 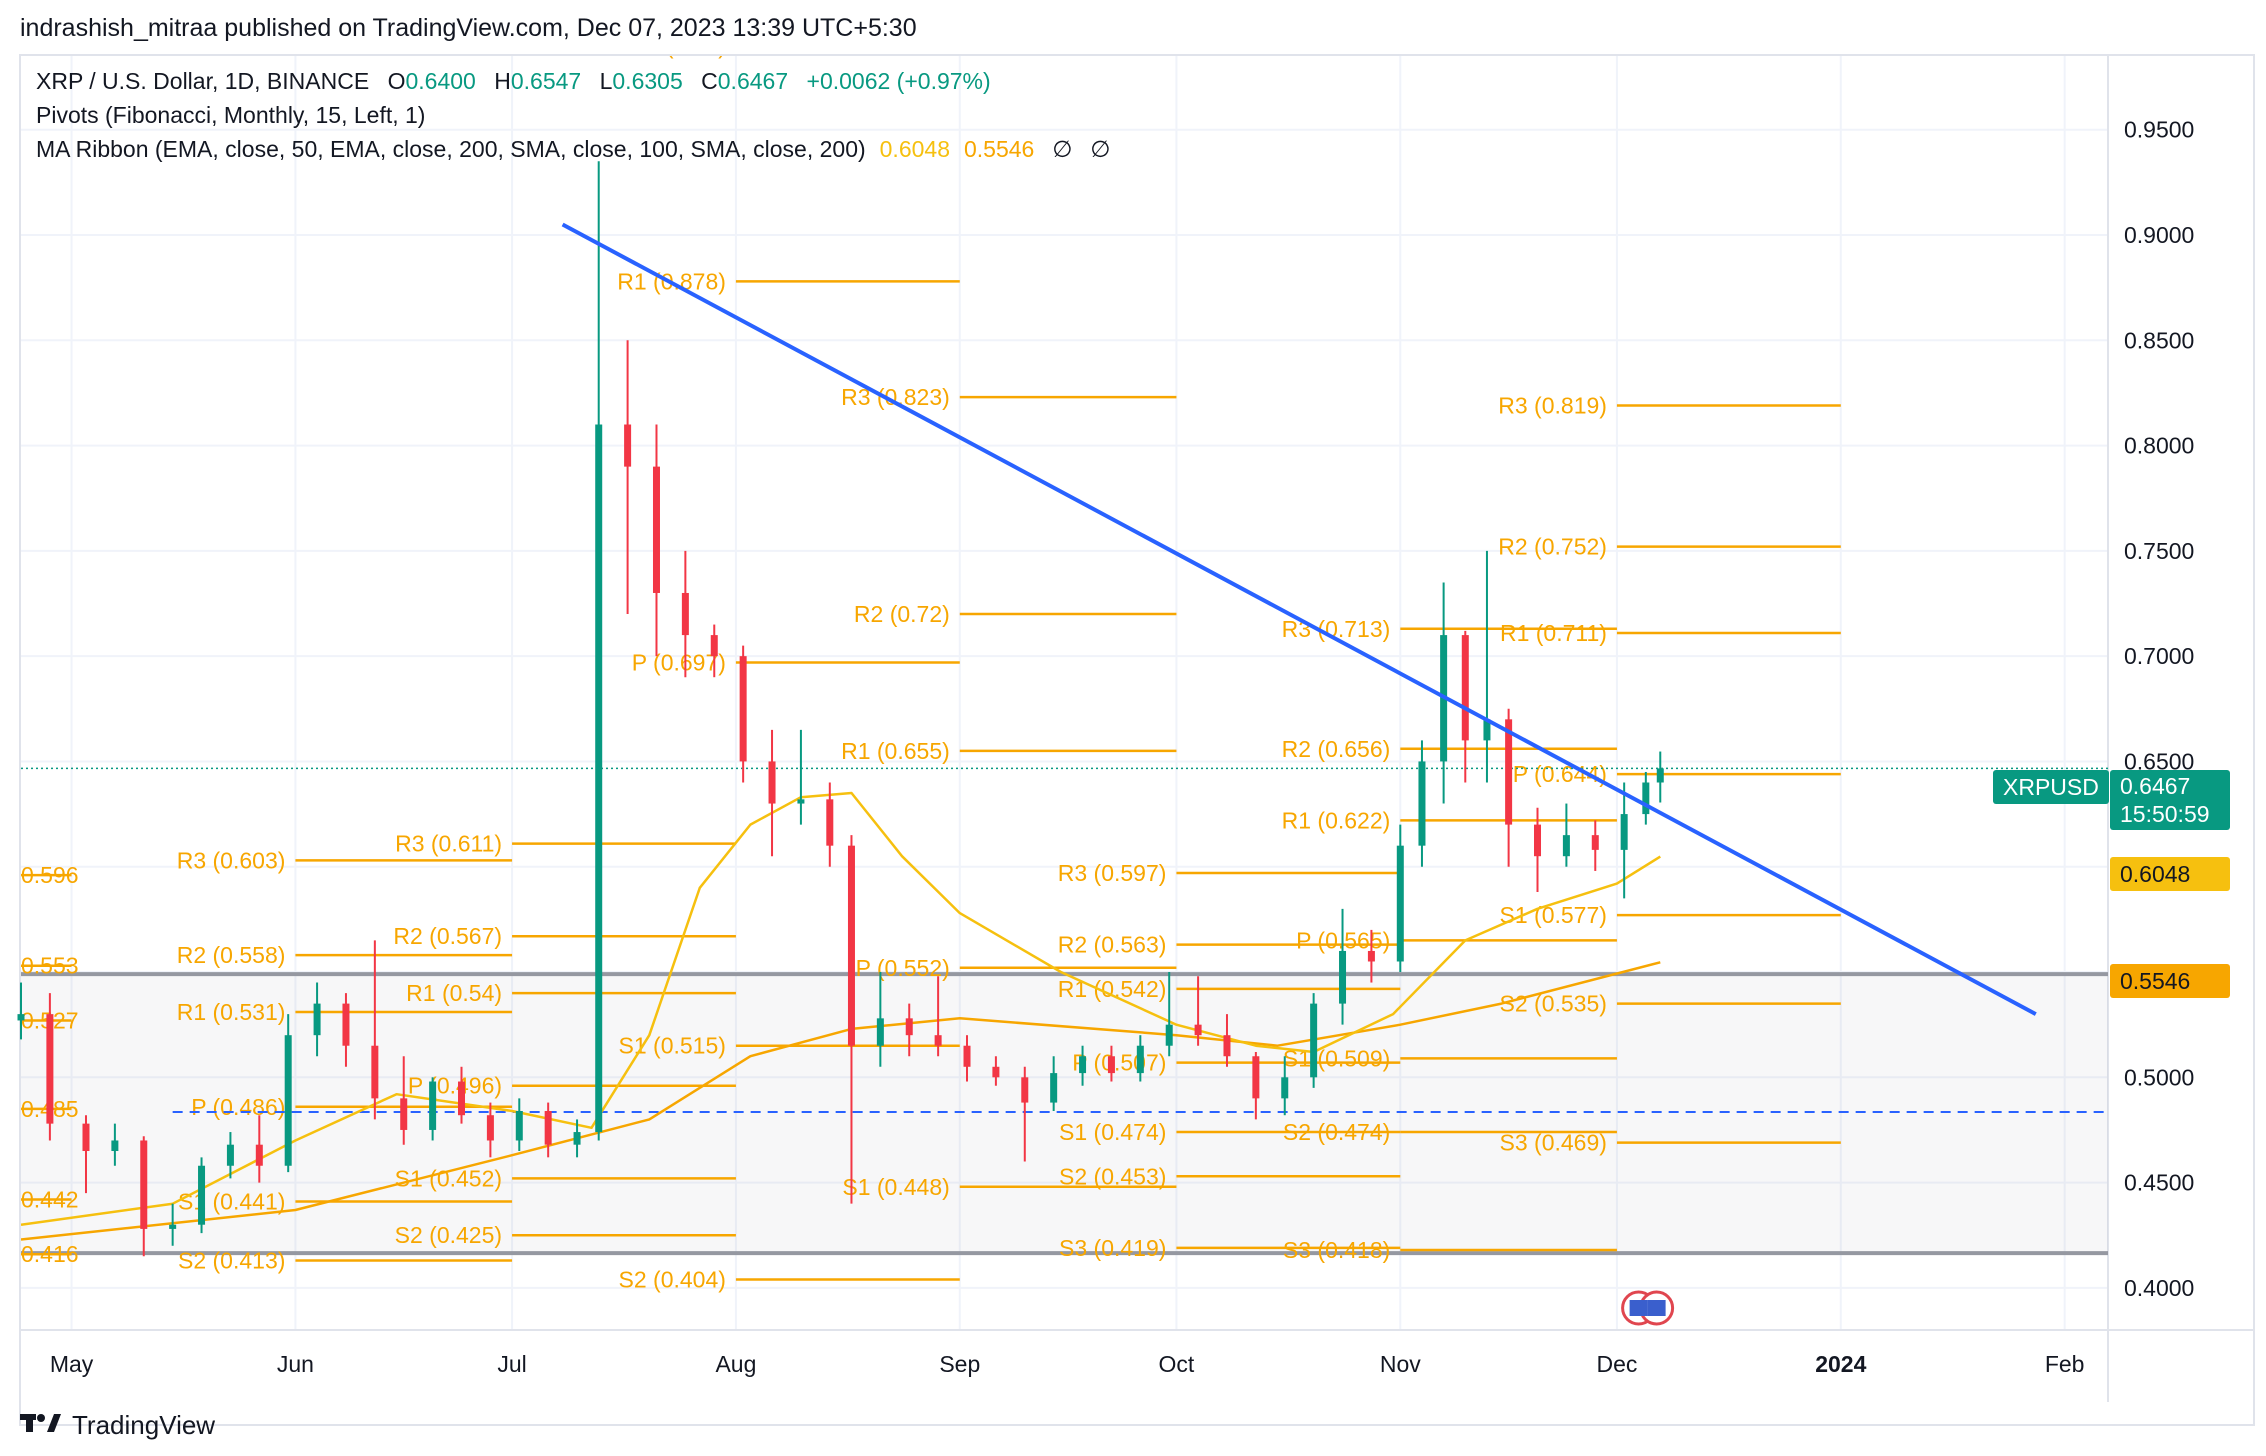 What do you see at coordinates (2170, 874) in the screenshot?
I see `ema50-price-tag: 0.6048` at bounding box center [2170, 874].